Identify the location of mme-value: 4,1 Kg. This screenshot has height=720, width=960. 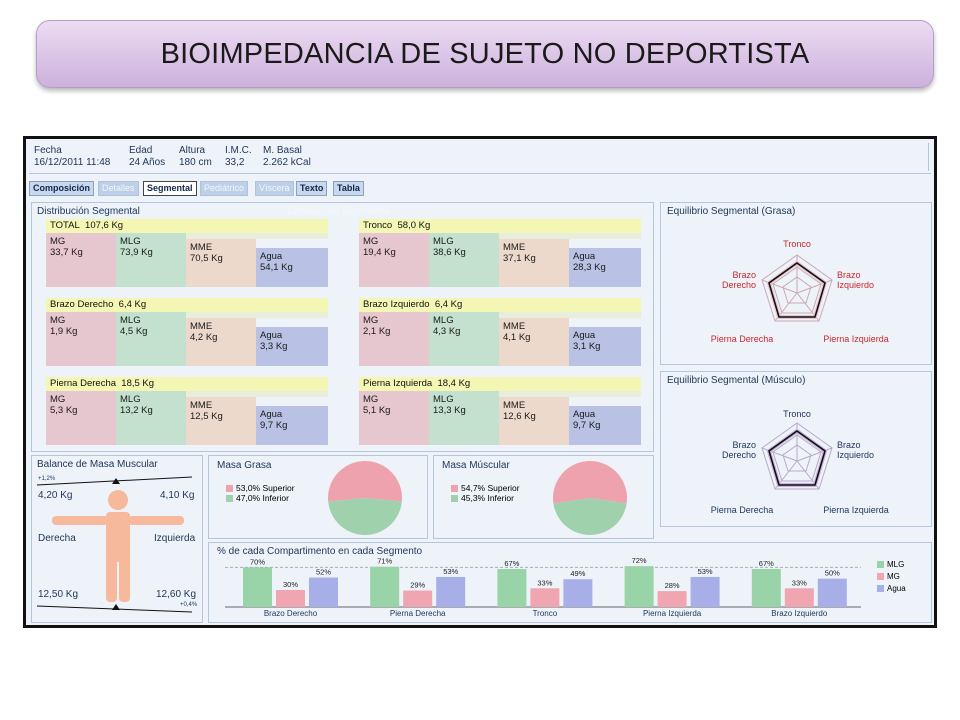
(517, 337).